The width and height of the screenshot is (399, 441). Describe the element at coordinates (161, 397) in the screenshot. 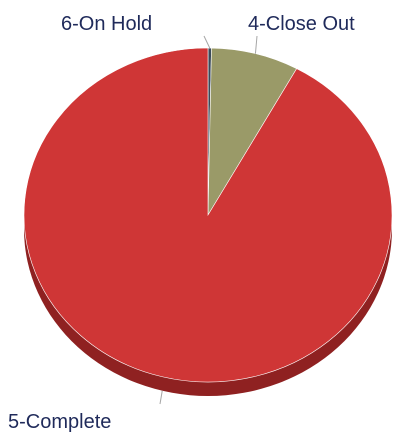

I see `leader-line-5-complete` at that location.